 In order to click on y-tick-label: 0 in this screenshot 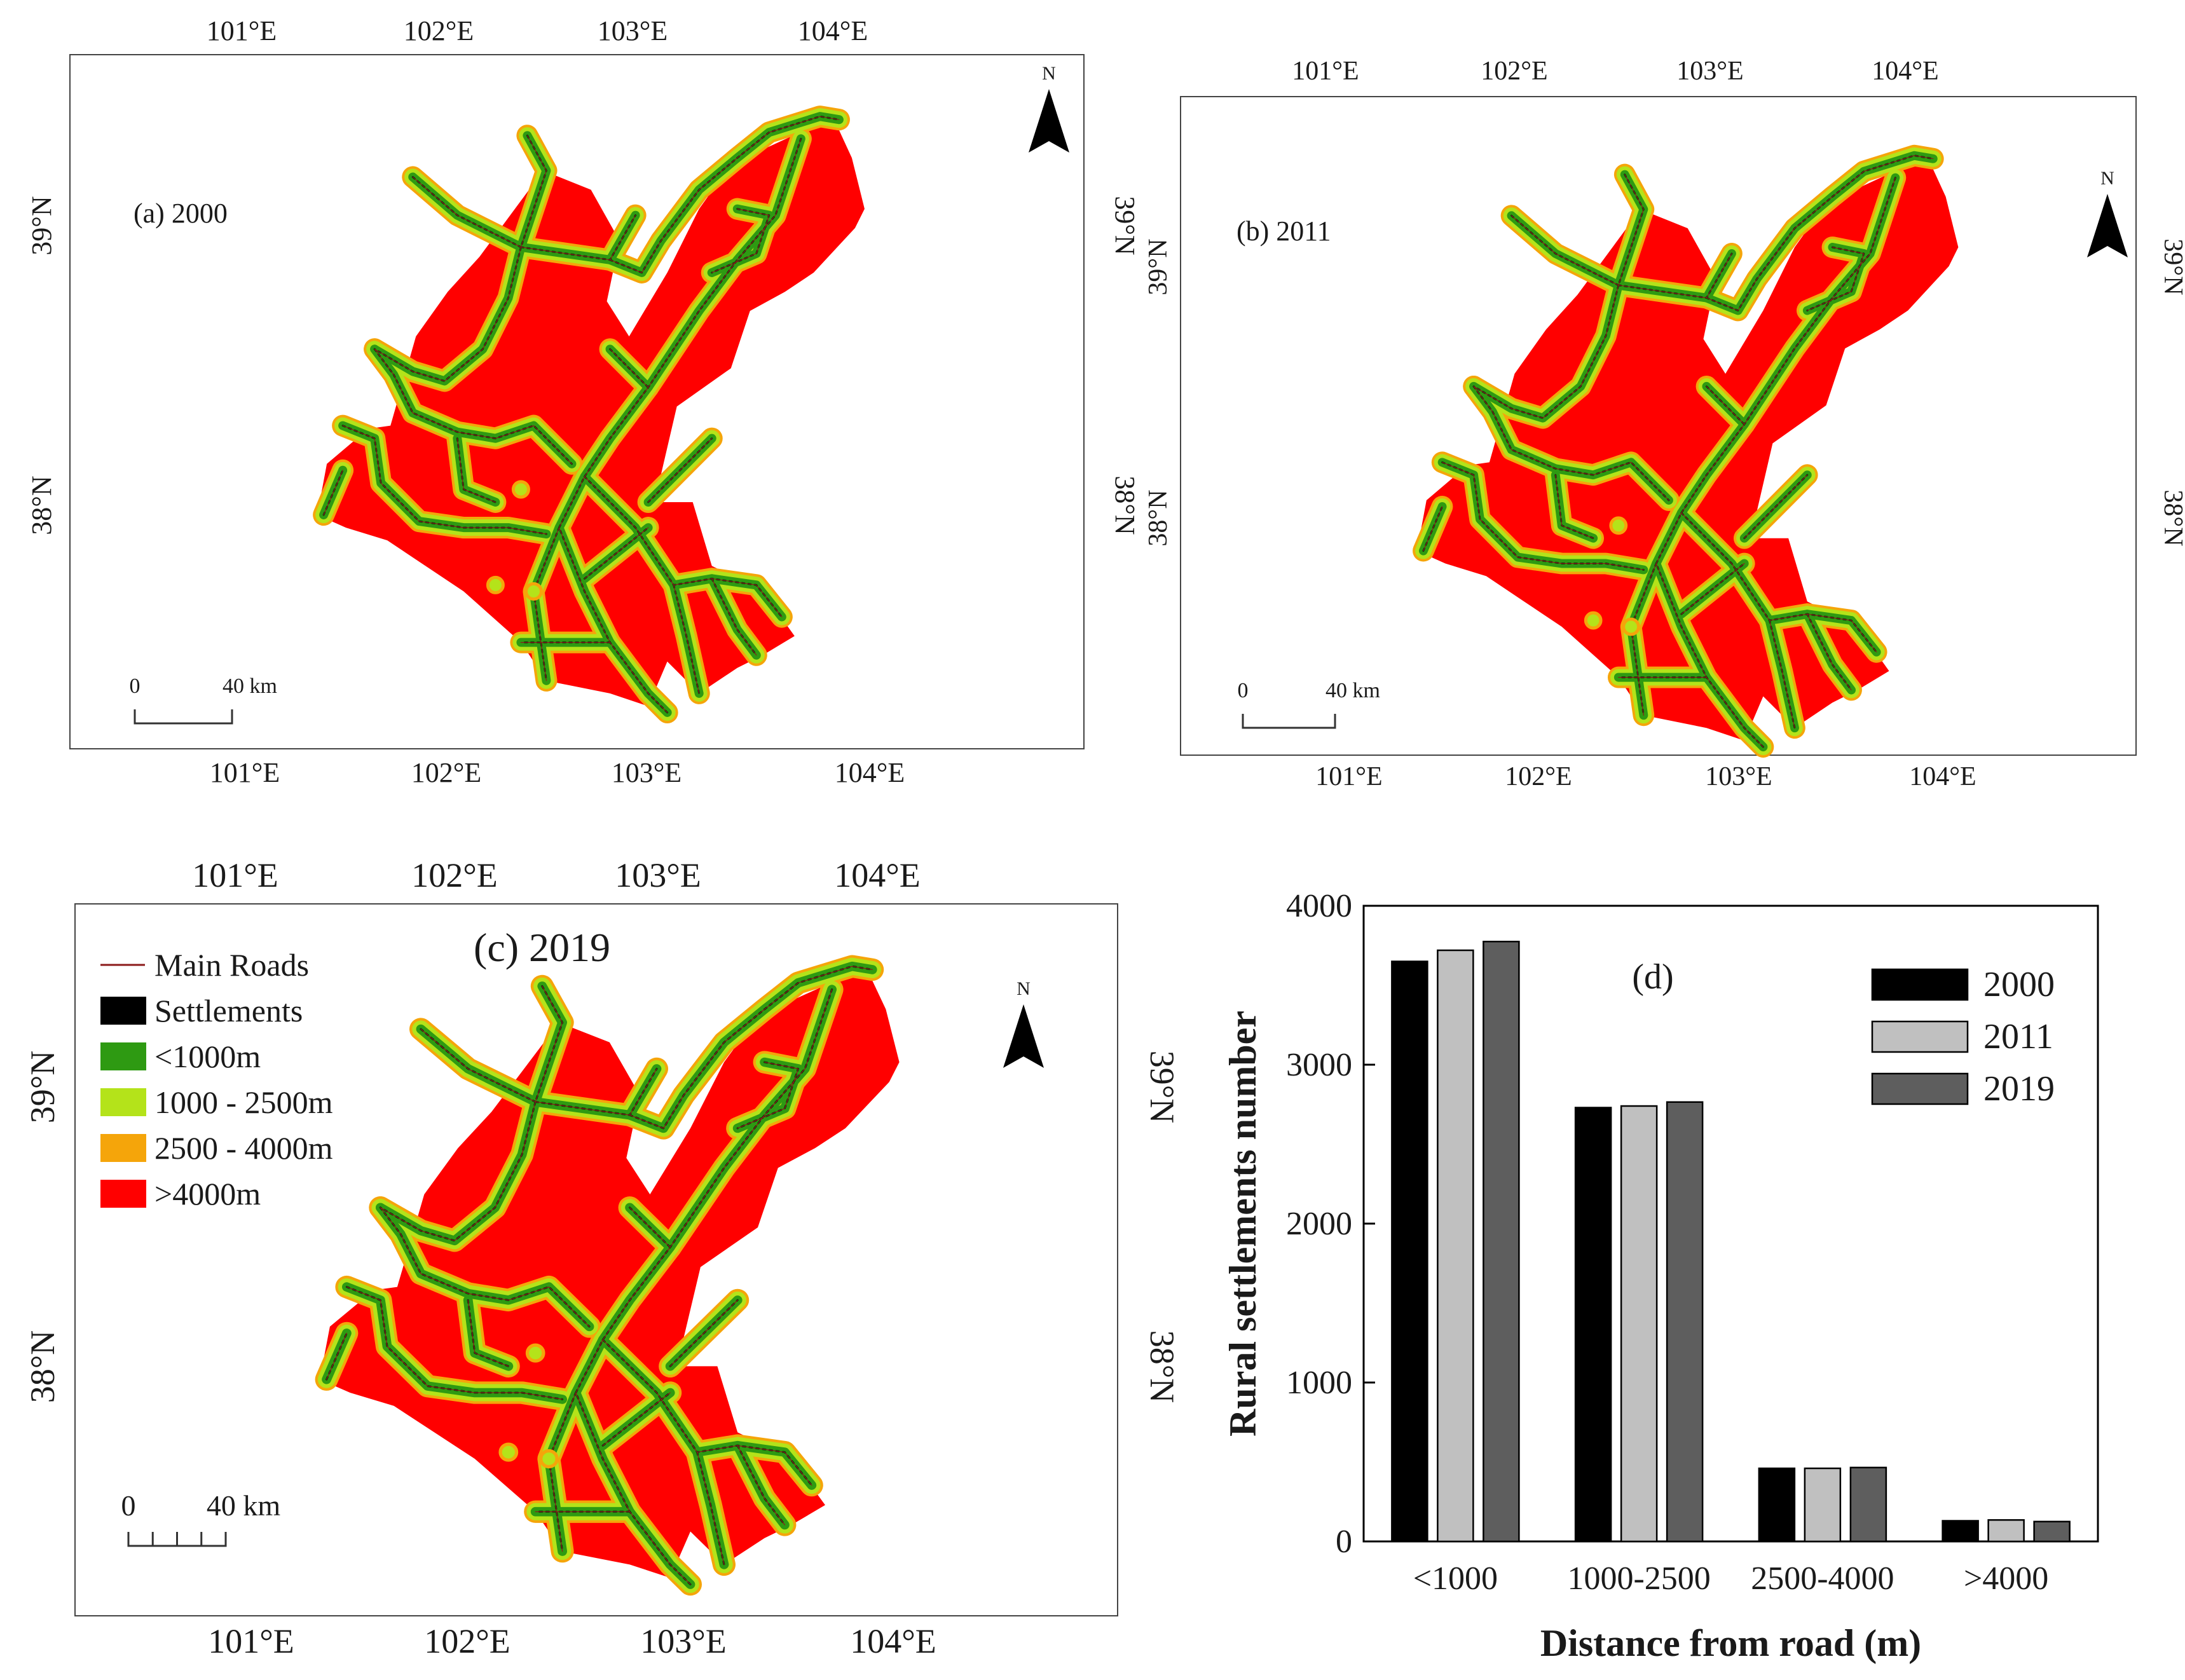, I will do `click(1344, 1542)`.